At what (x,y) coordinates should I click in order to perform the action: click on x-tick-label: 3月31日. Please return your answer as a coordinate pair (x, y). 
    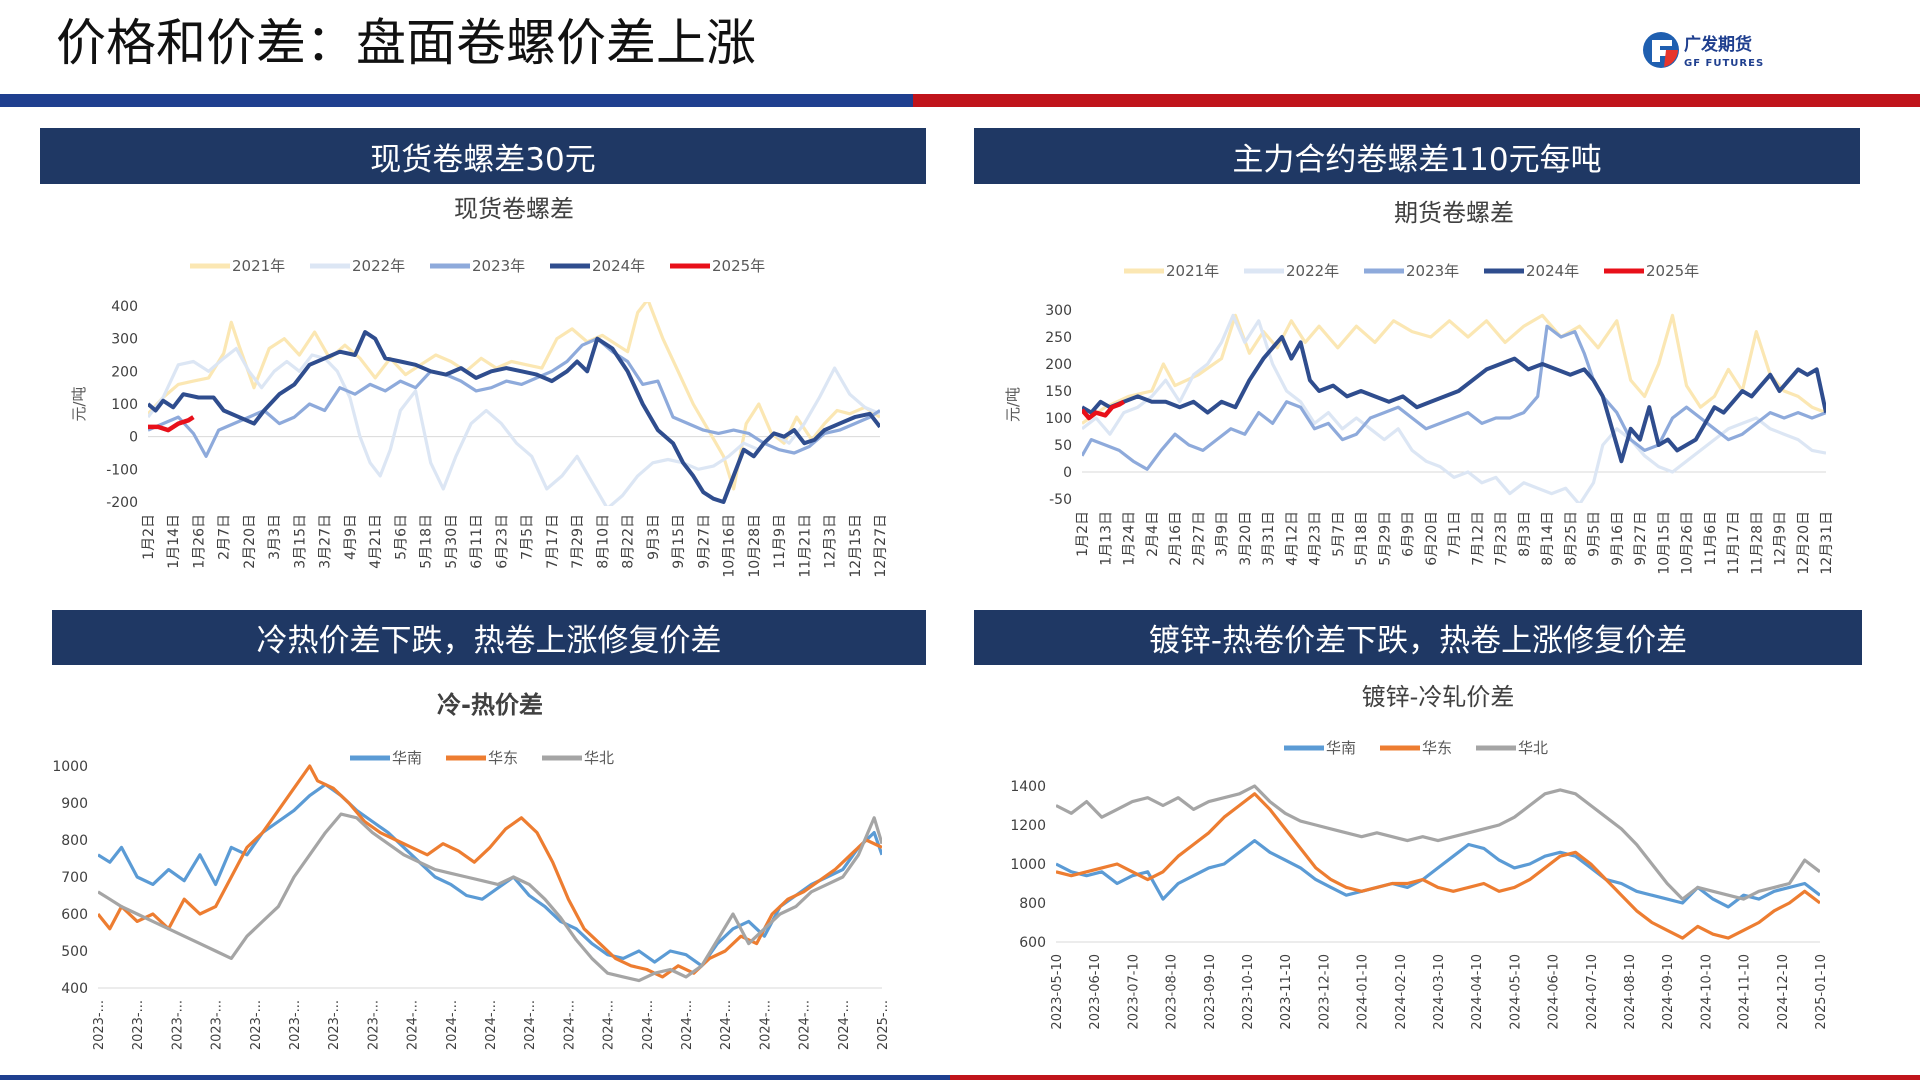
    Looking at the image, I should click on (1269, 538).